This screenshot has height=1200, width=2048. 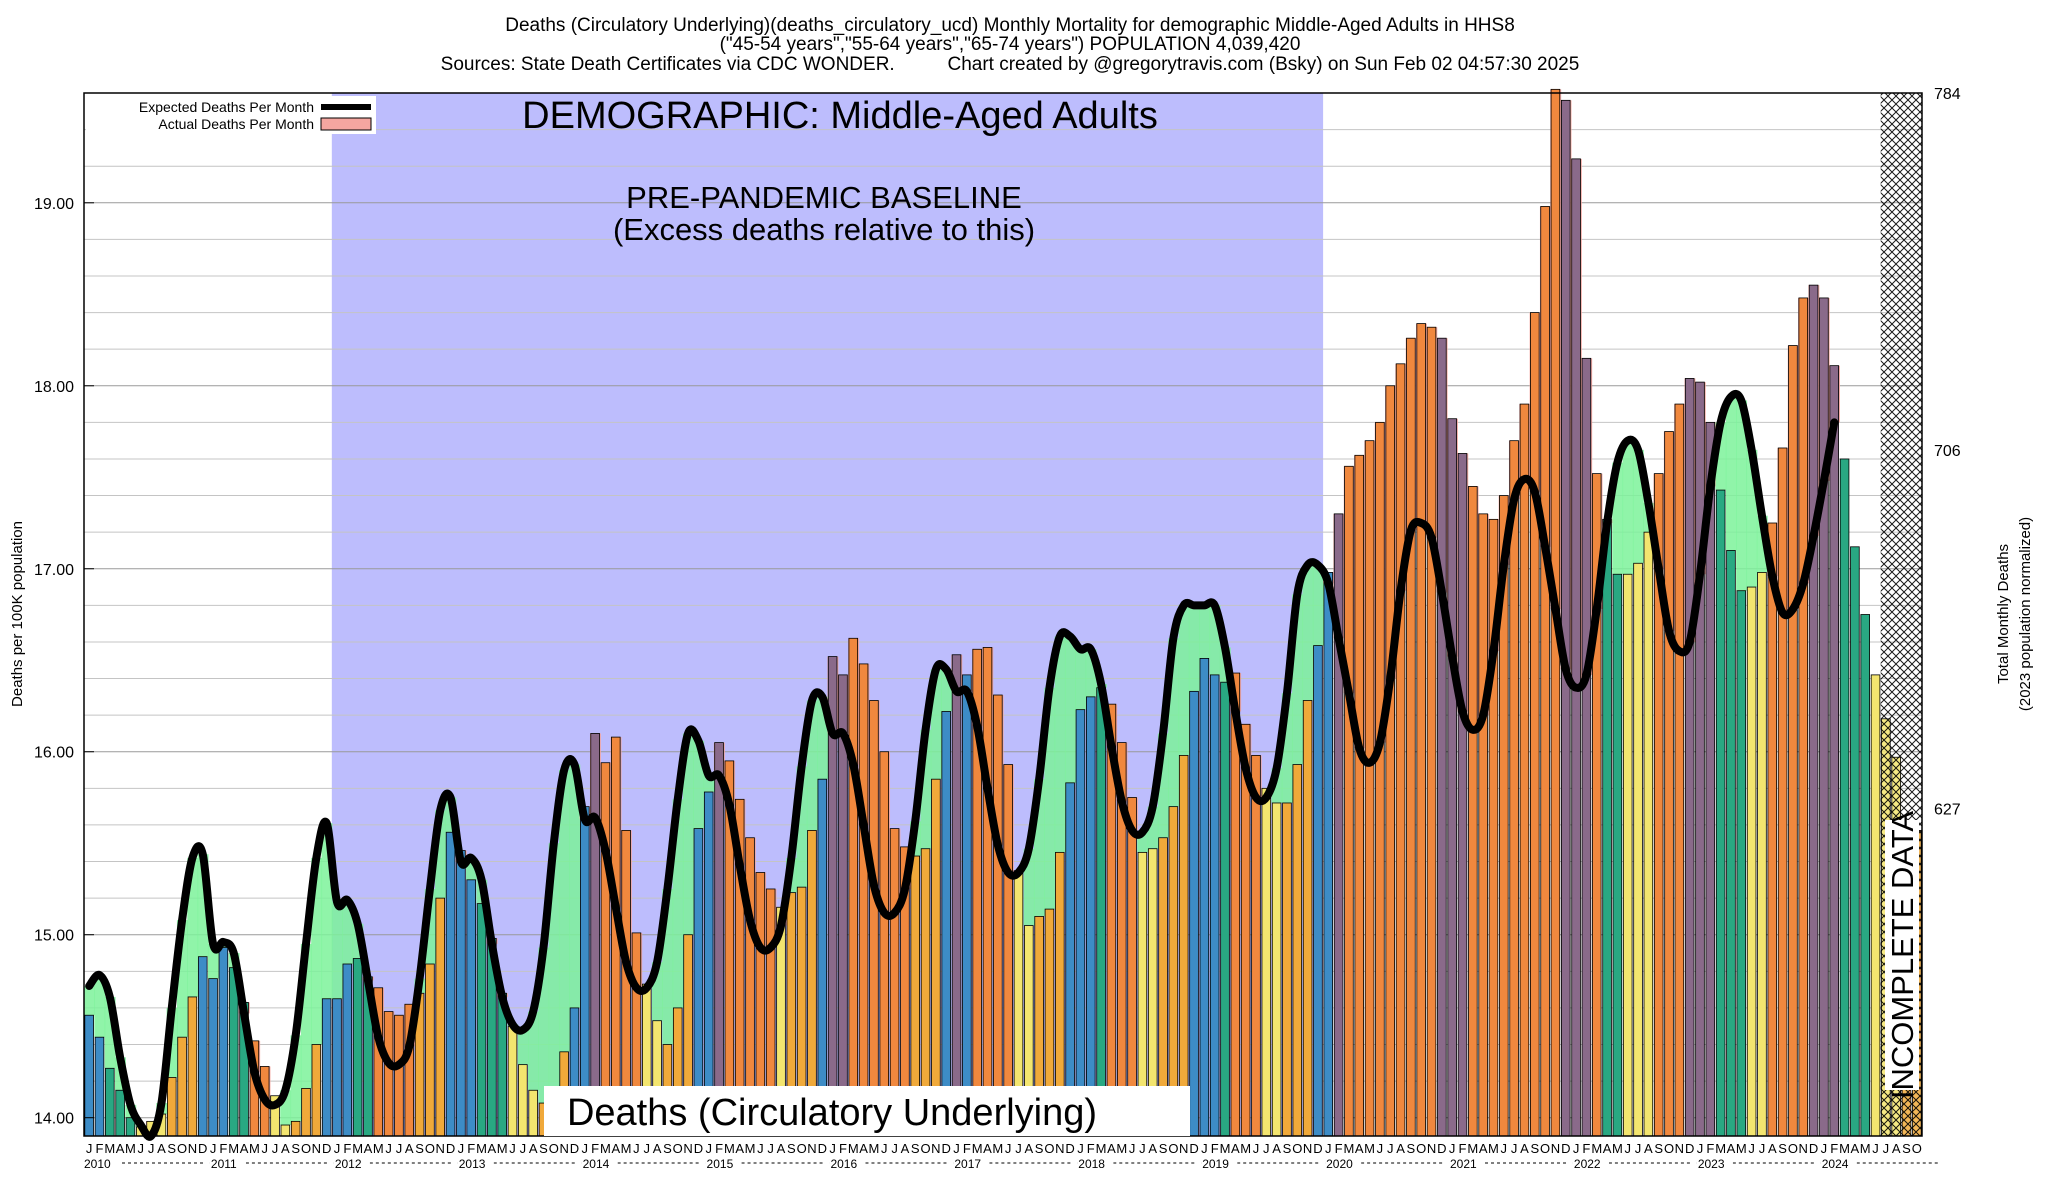 I want to click on year-label: 2022, so click(x=1587, y=1164).